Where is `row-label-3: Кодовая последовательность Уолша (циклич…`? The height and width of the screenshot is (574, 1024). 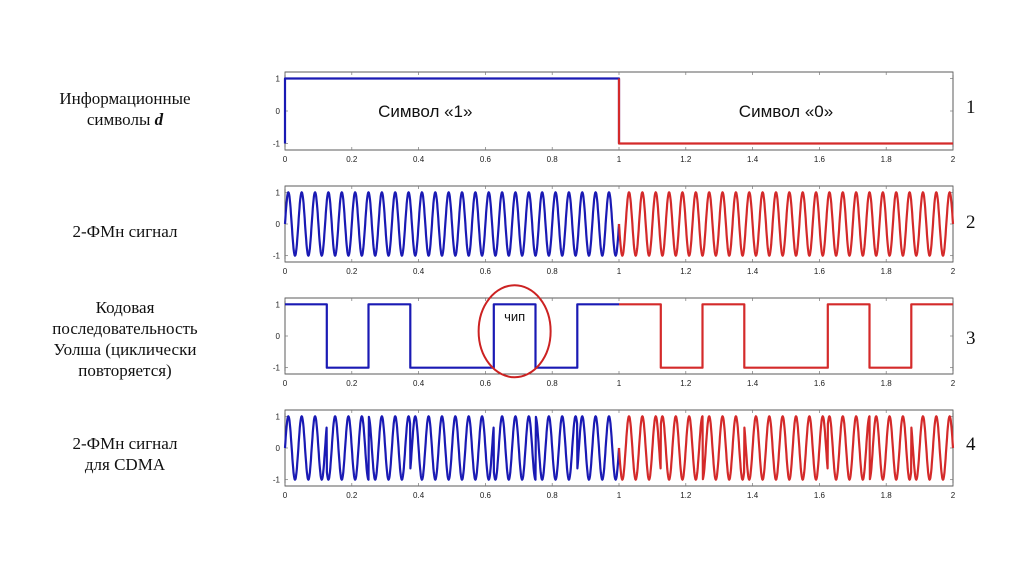
row-label-3: Кодовая последовательность Уолша (циклич… is located at coordinates (125, 339).